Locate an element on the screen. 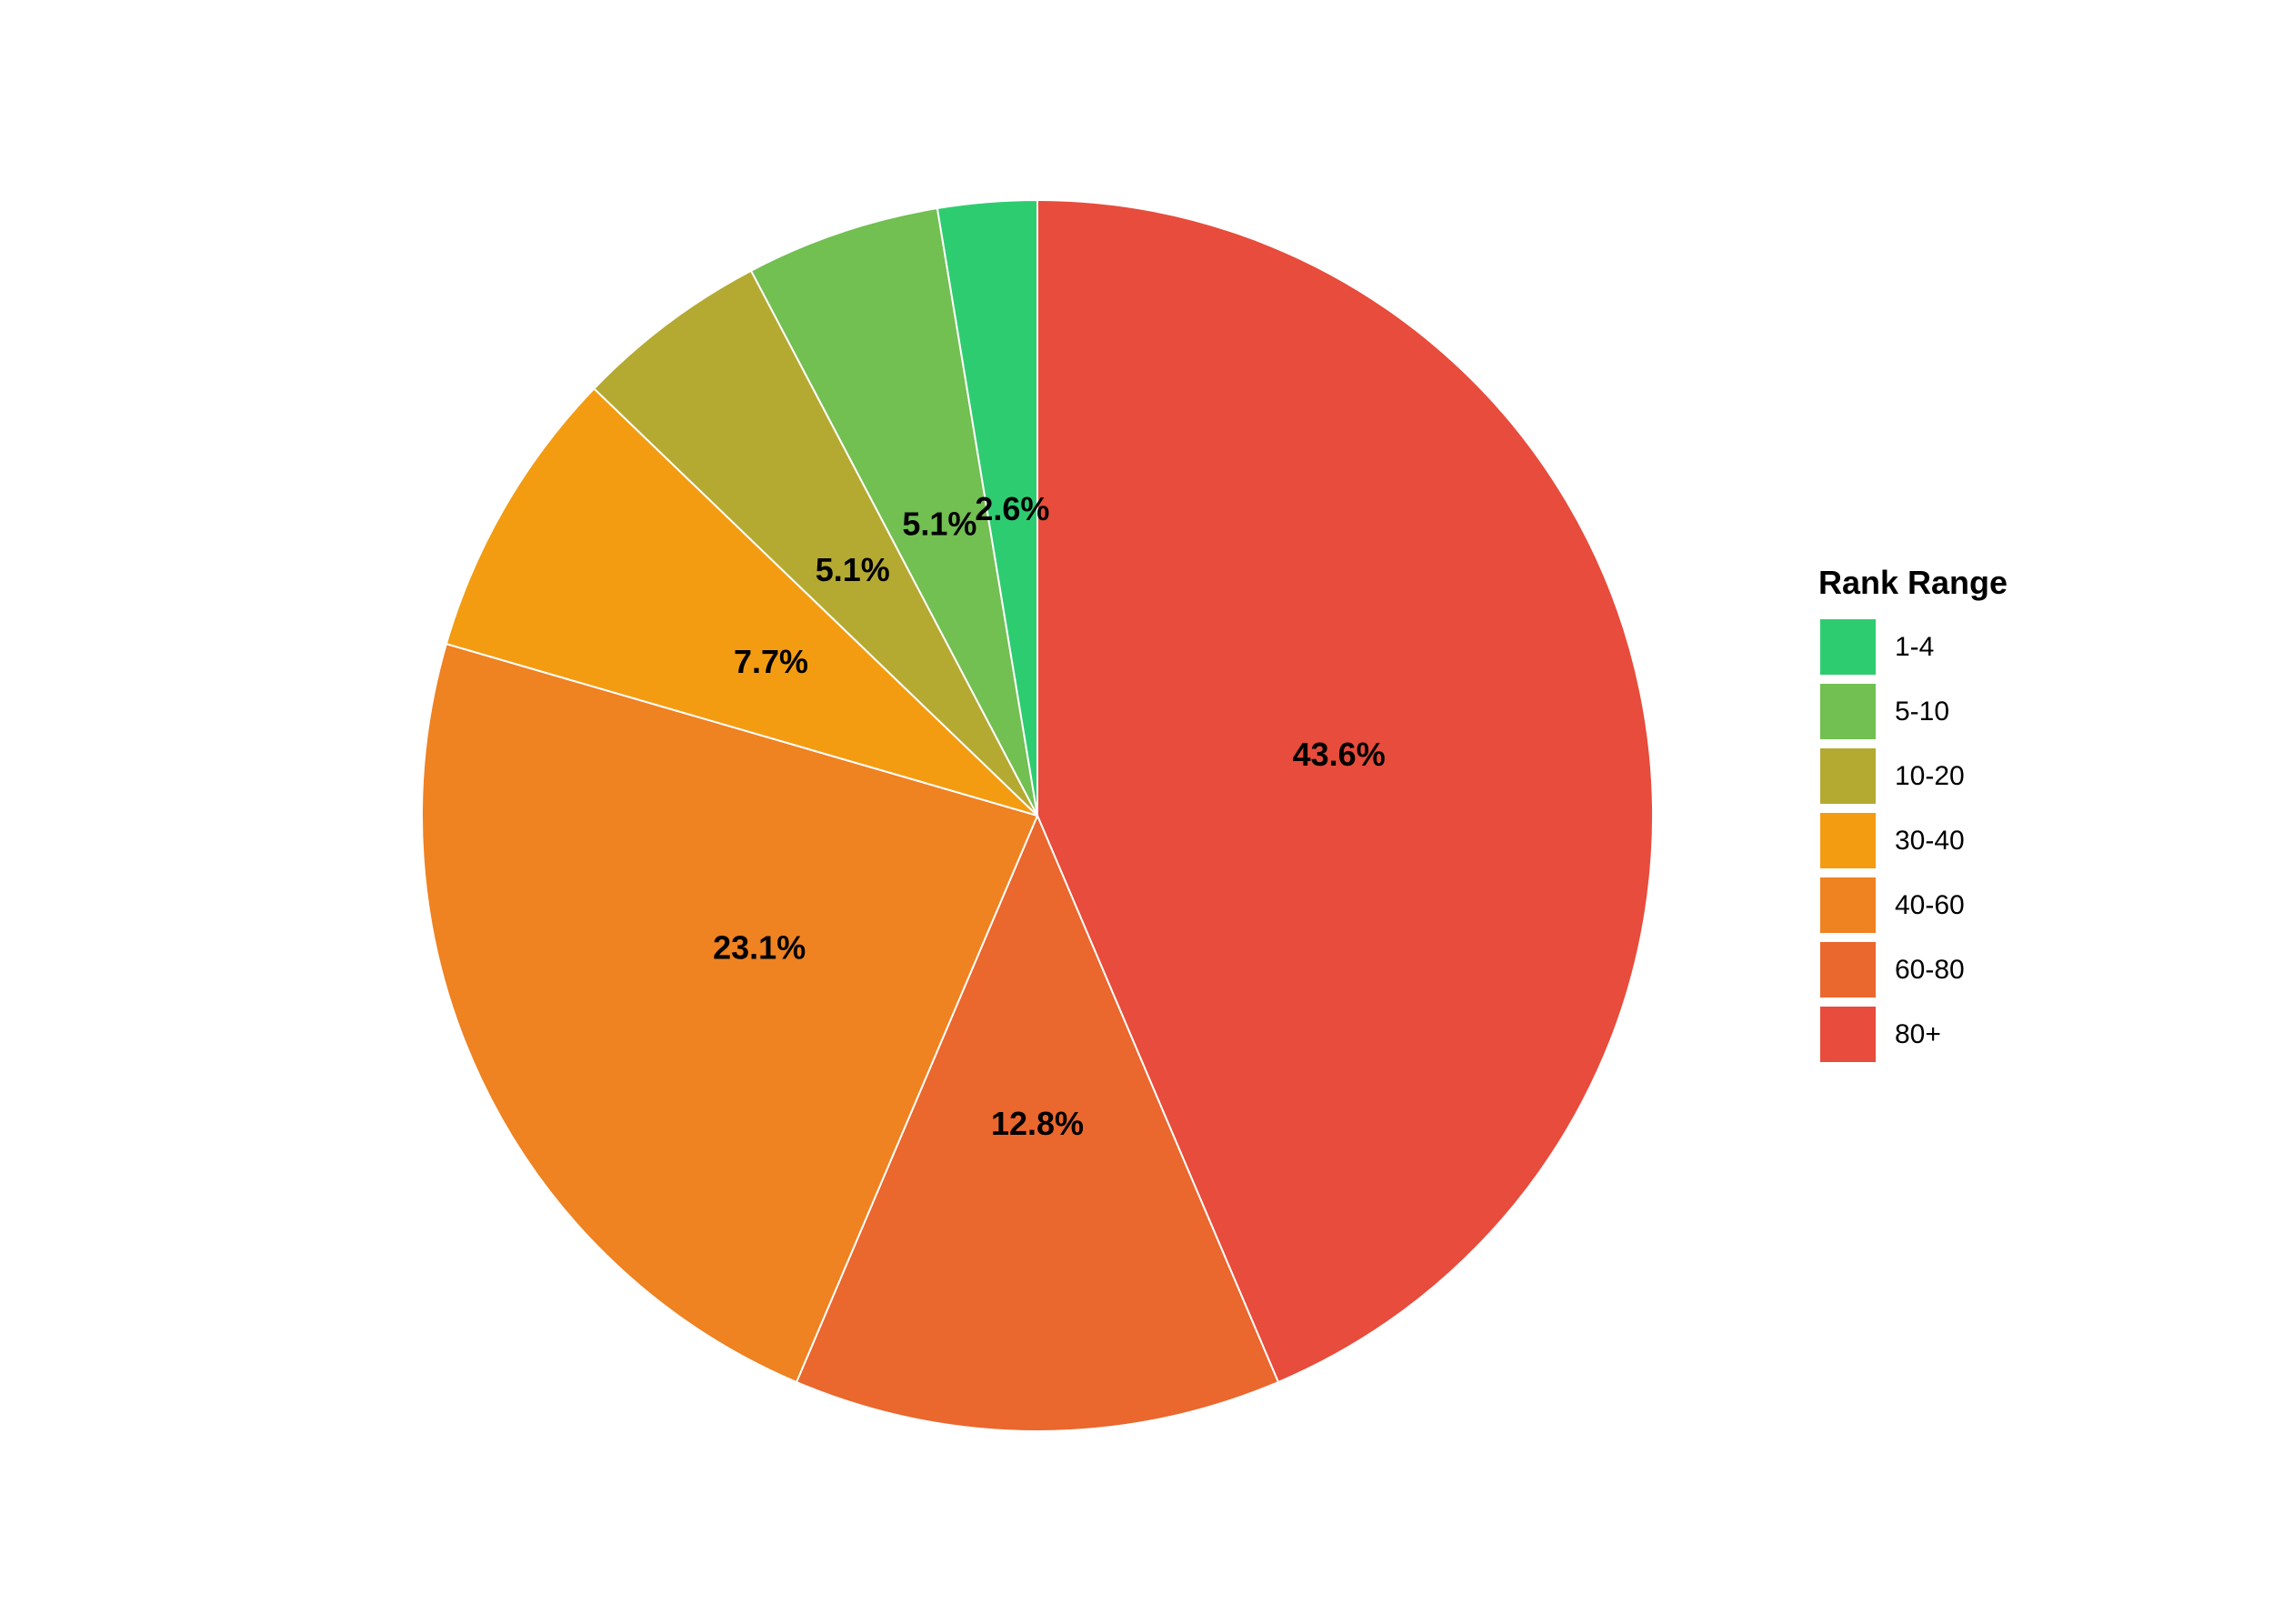 This screenshot has height=1624, width=2273. legend-label-5-10: 5-10 is located at coordinates (1922, 711).